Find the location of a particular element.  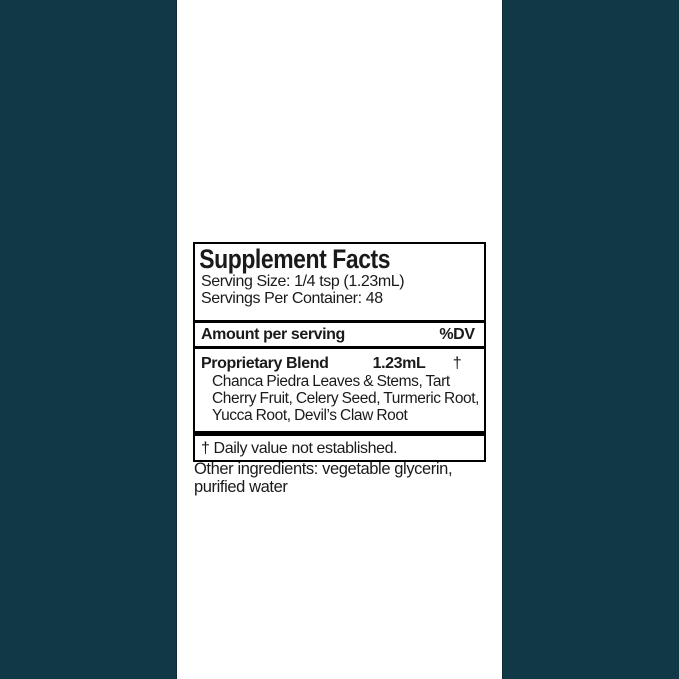

daily-value-footnote: † Daily value not established. is located at coordinates (299, 448).